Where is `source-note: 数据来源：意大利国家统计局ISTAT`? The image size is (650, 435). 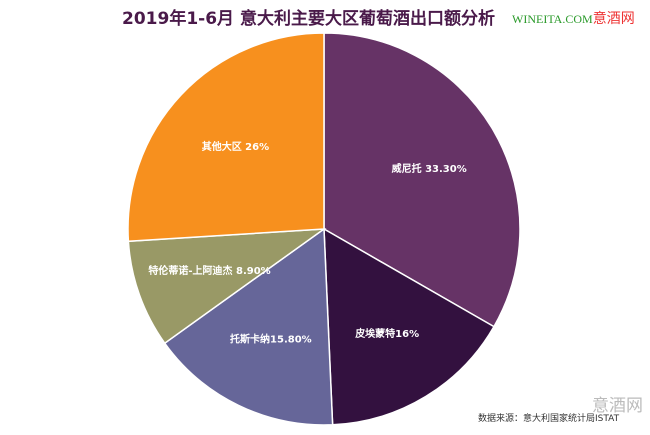
source-note: 数据来源：意大利国家统计局ISTAT is located at coordinates (549, 419).